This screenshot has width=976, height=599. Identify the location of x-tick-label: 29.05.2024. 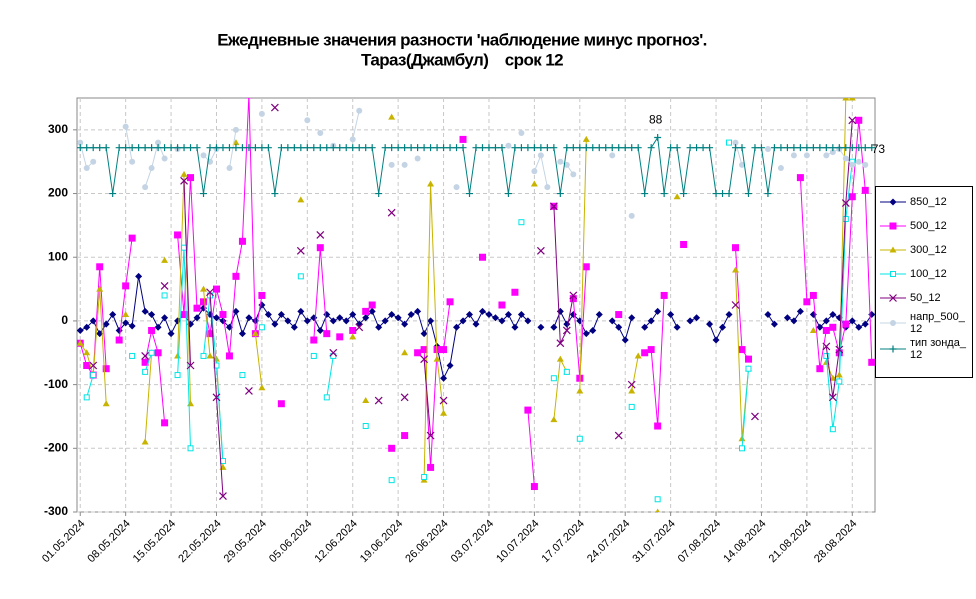
(245, 541).